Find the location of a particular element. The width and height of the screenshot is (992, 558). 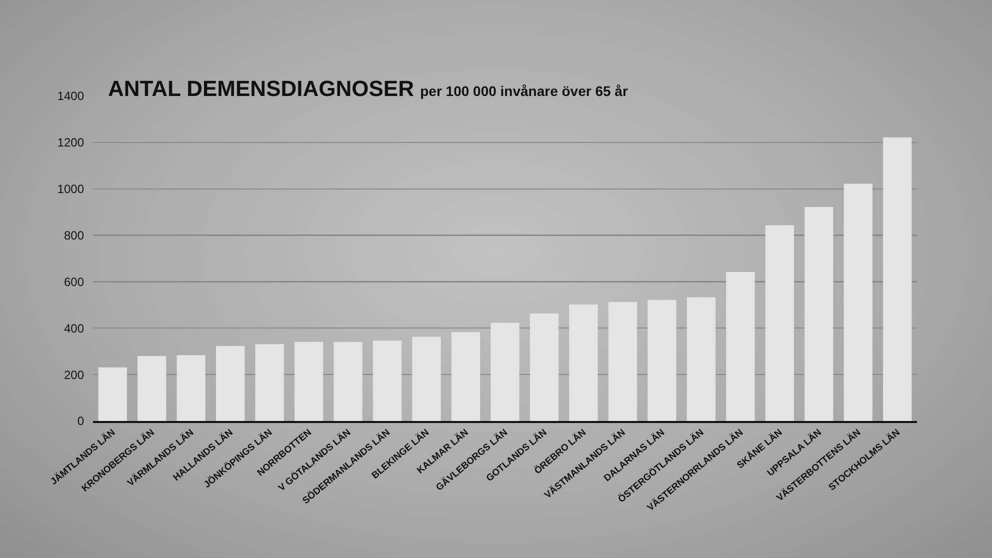

y-tick-label: 400 is located at coordinates (74, 328).